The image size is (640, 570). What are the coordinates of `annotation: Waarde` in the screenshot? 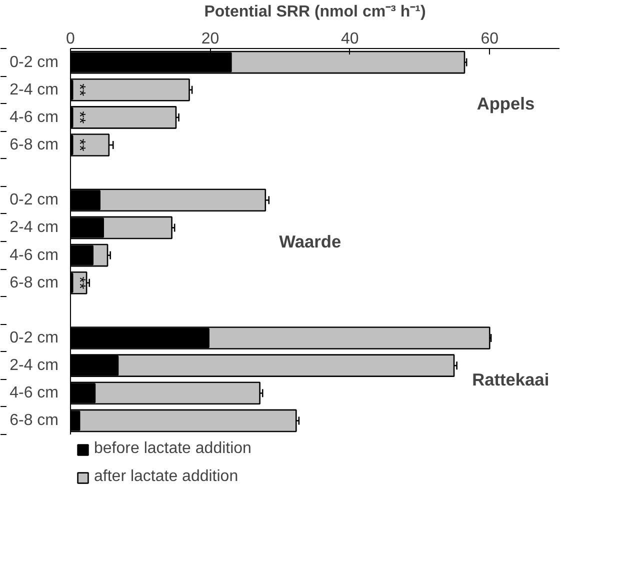 It's located at (310, 242).